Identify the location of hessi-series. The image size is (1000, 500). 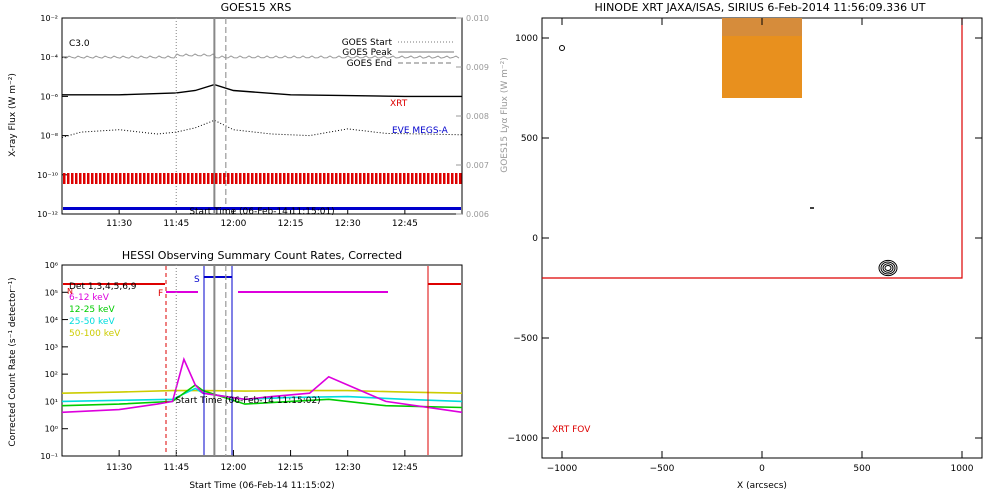
(262, 385).